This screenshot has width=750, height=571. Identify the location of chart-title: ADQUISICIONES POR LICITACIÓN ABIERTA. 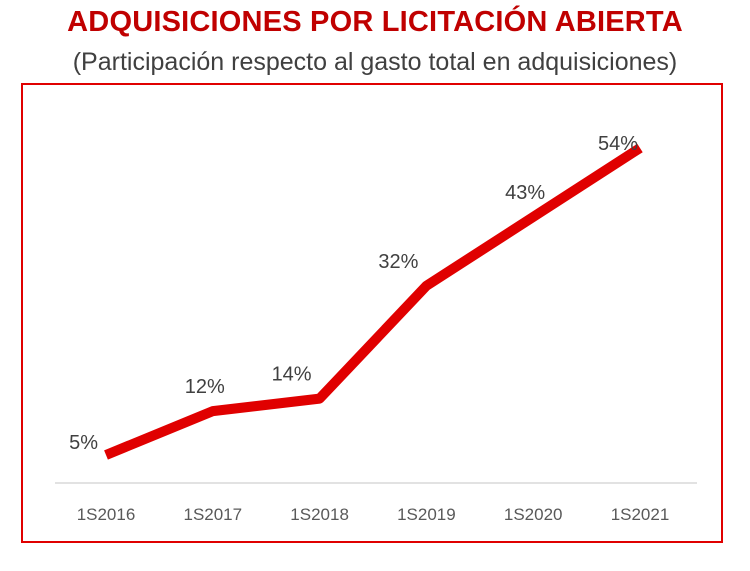
(375, 22).